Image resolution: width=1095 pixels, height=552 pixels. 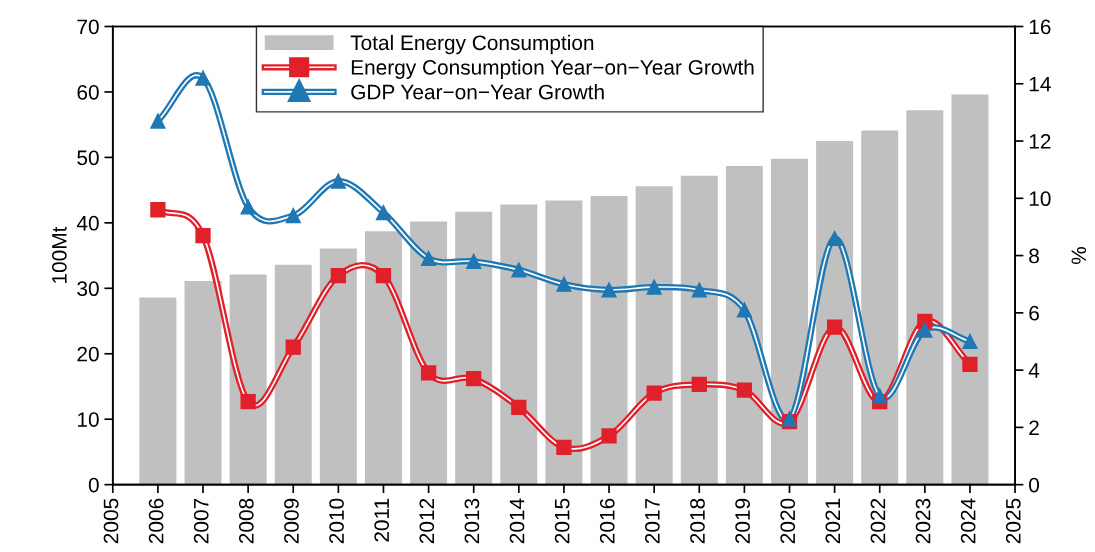 I want to click on x-tick-label: 2010, so click(x=336, y=521).